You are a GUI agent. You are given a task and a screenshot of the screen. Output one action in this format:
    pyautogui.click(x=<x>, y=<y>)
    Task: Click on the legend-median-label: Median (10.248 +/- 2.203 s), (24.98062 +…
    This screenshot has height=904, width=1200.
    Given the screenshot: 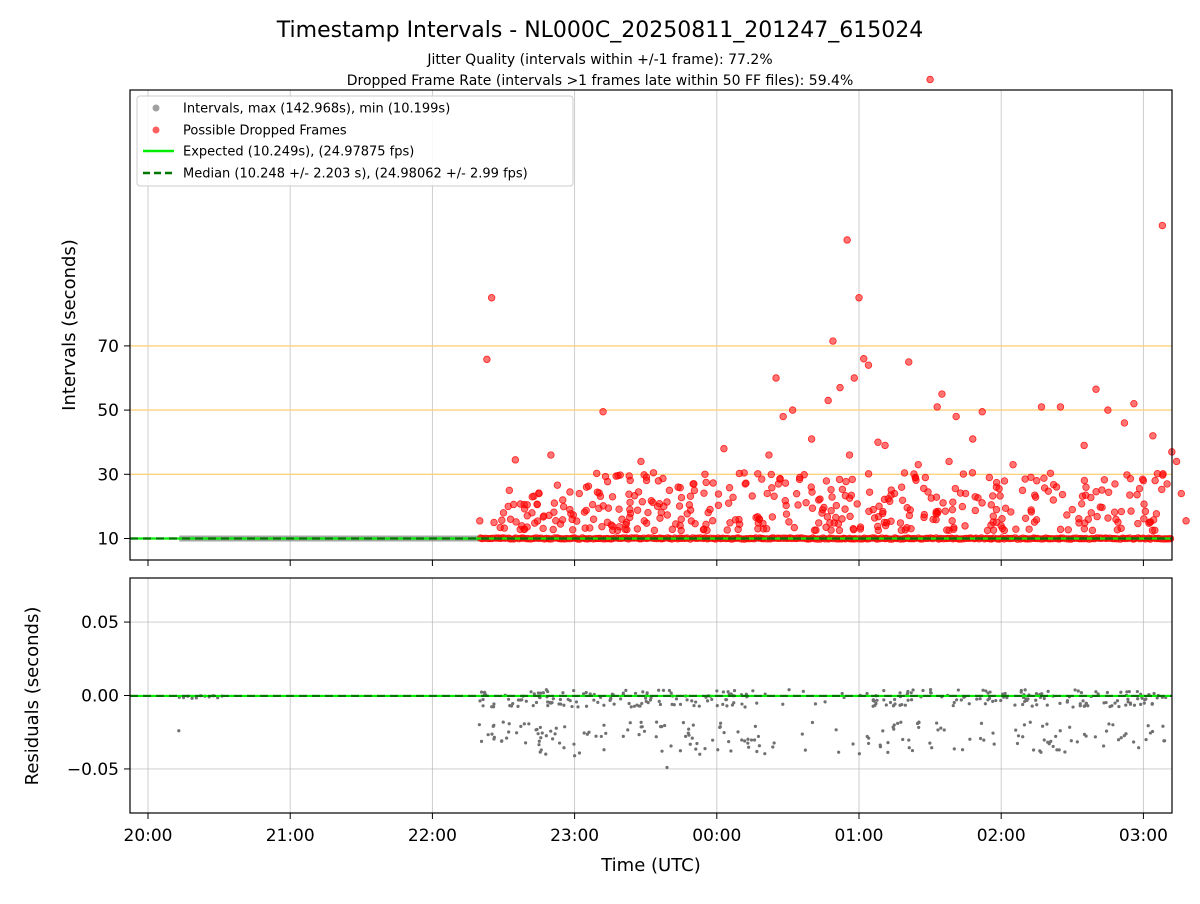 What is the action you would take?
    pyautogui.click(x=355, y=174)
    